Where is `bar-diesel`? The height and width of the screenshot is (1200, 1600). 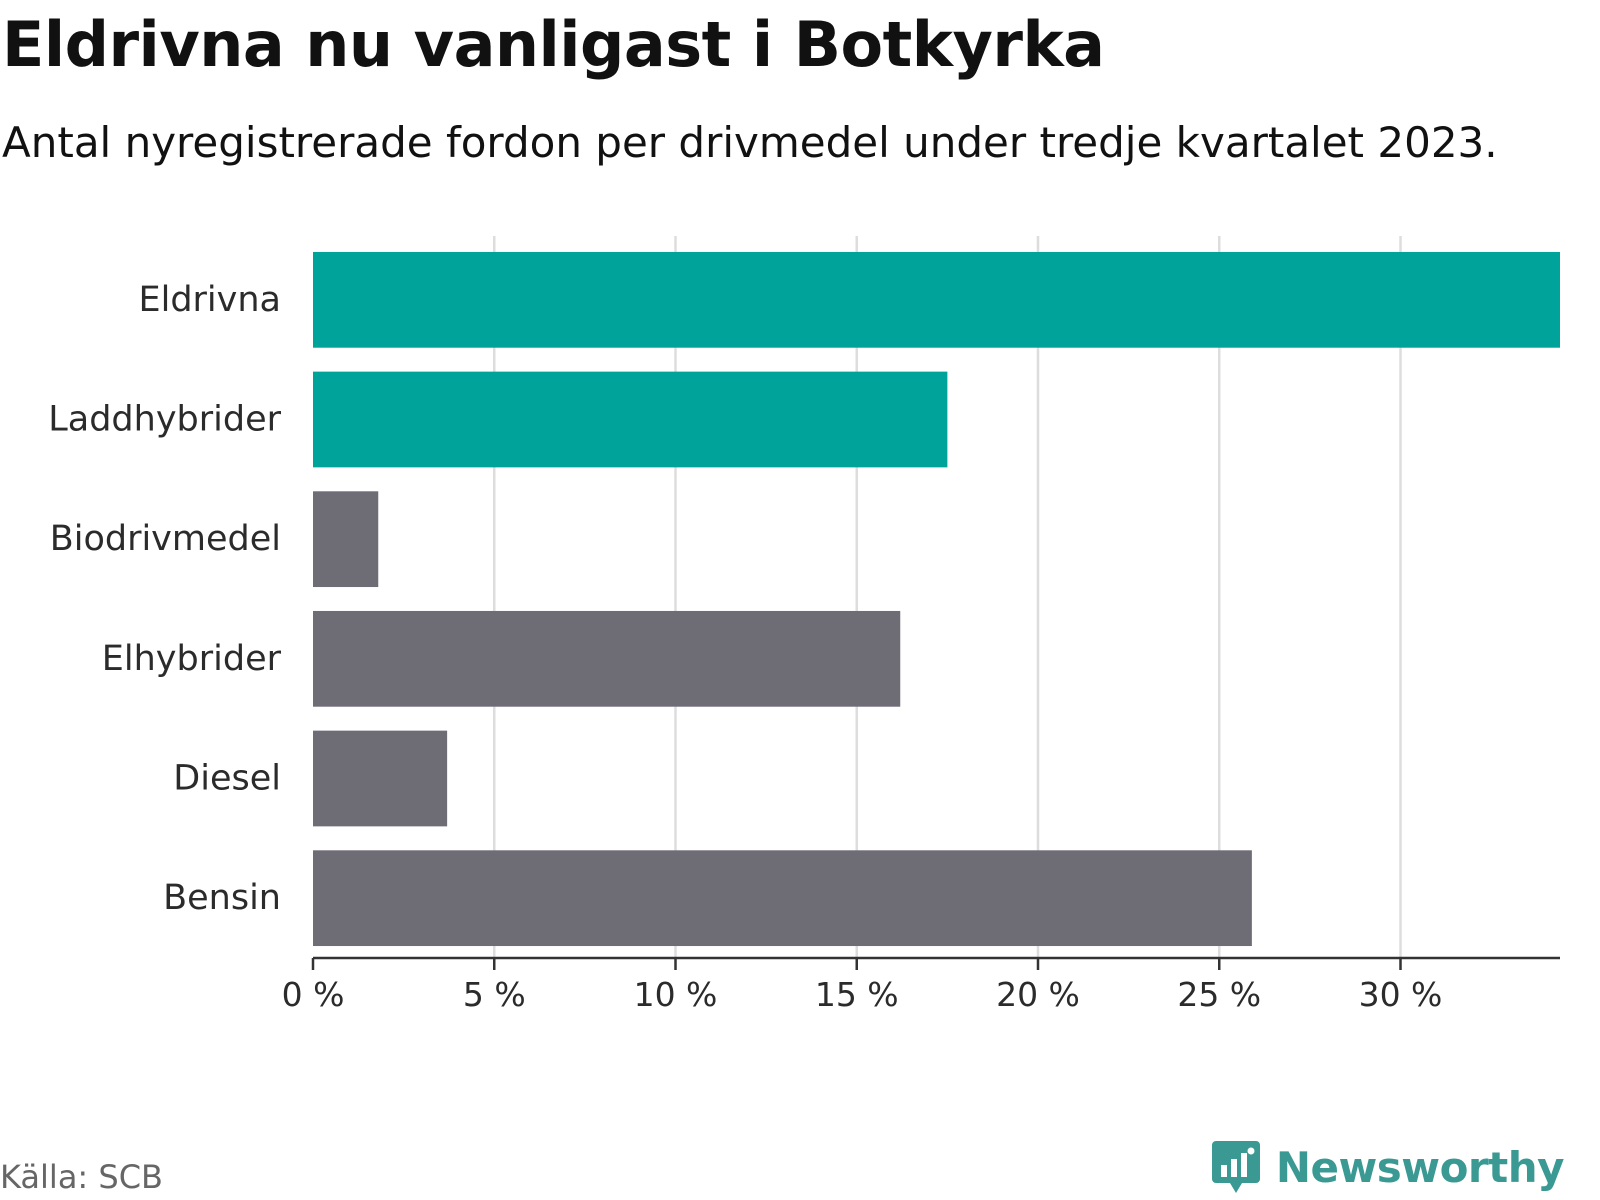 bar-diesel is located at coordinates (380, 778).